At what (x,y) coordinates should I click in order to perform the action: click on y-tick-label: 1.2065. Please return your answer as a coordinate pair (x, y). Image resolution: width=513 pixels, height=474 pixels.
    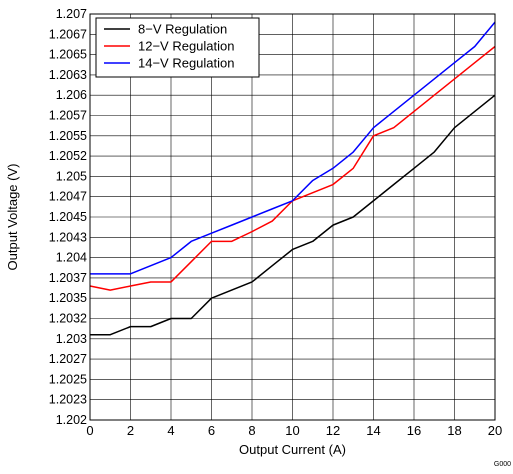
    Looking at the image, I should click on (68, 55).